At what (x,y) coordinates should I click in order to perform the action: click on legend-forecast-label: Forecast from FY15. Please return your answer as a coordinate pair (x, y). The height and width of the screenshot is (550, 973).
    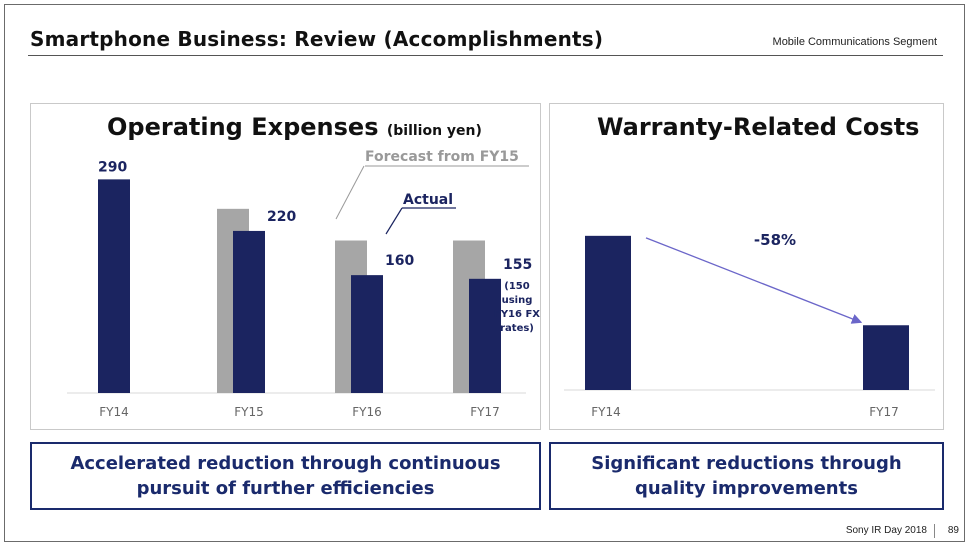
    Looking at the image, I should click on (442, 157).